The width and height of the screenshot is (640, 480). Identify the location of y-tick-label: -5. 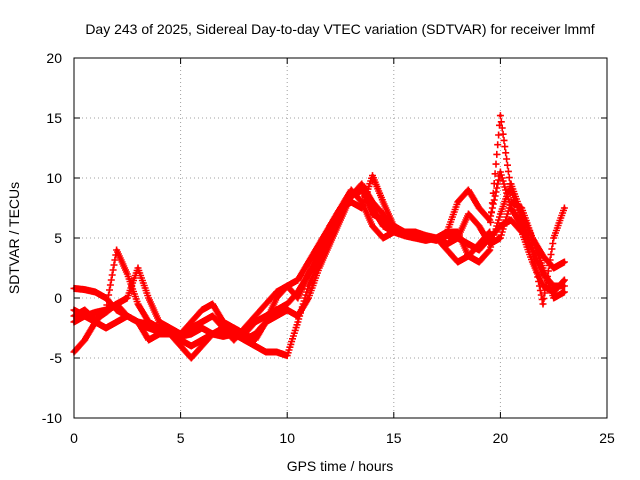
(56, 358).